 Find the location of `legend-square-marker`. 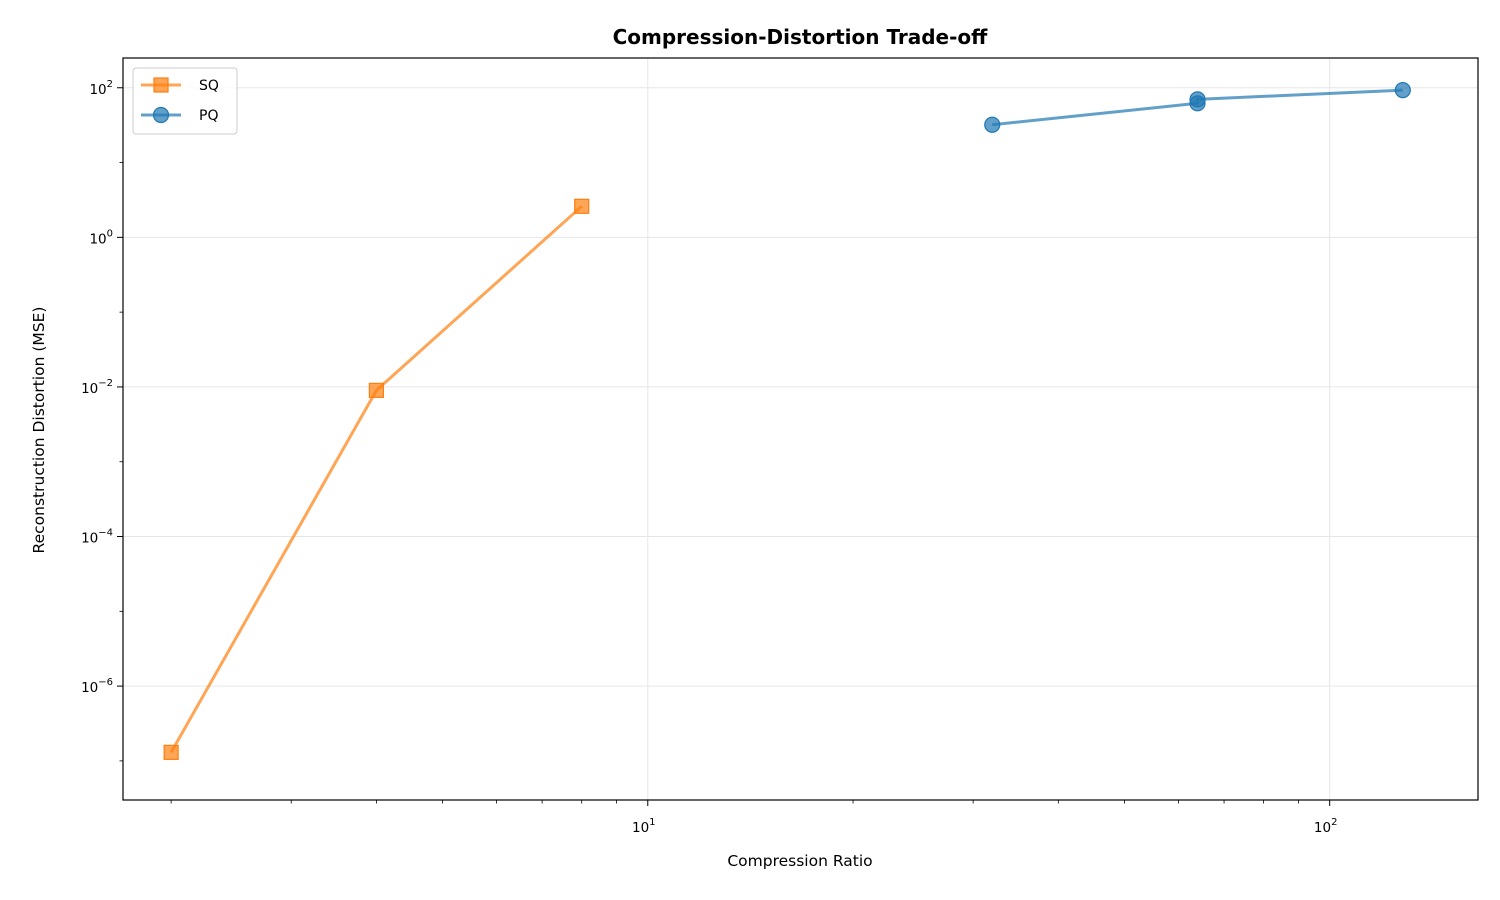

legend-square-marker is located at coordinates (161, 85).